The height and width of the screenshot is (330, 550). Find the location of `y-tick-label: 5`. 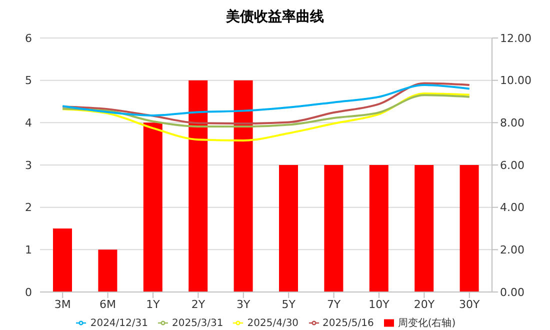

y-tick-label: 5 is located at coordinates (28, 81).